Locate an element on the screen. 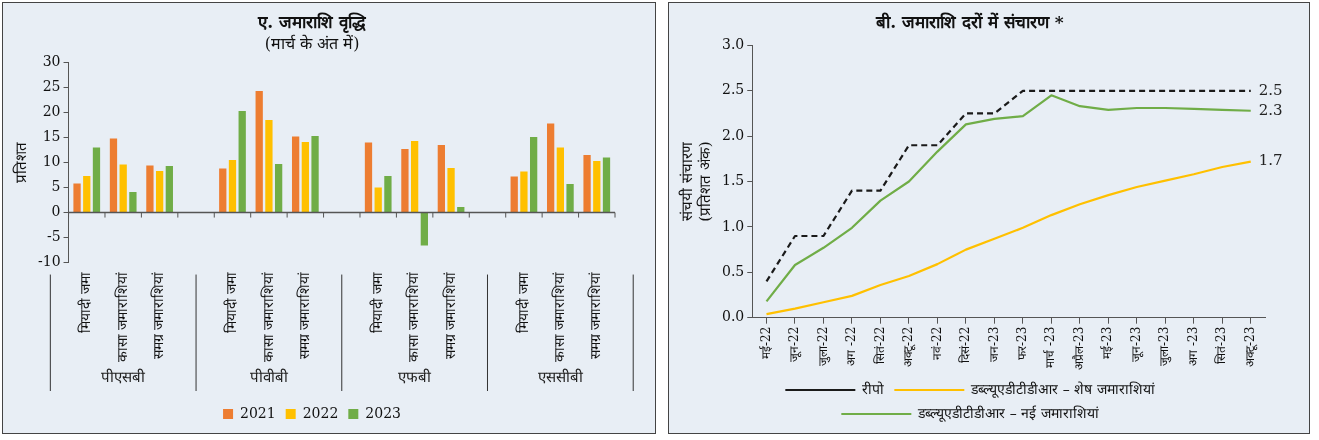  y-axis-title: प्रतिशत is located at coordinates (20, 163).